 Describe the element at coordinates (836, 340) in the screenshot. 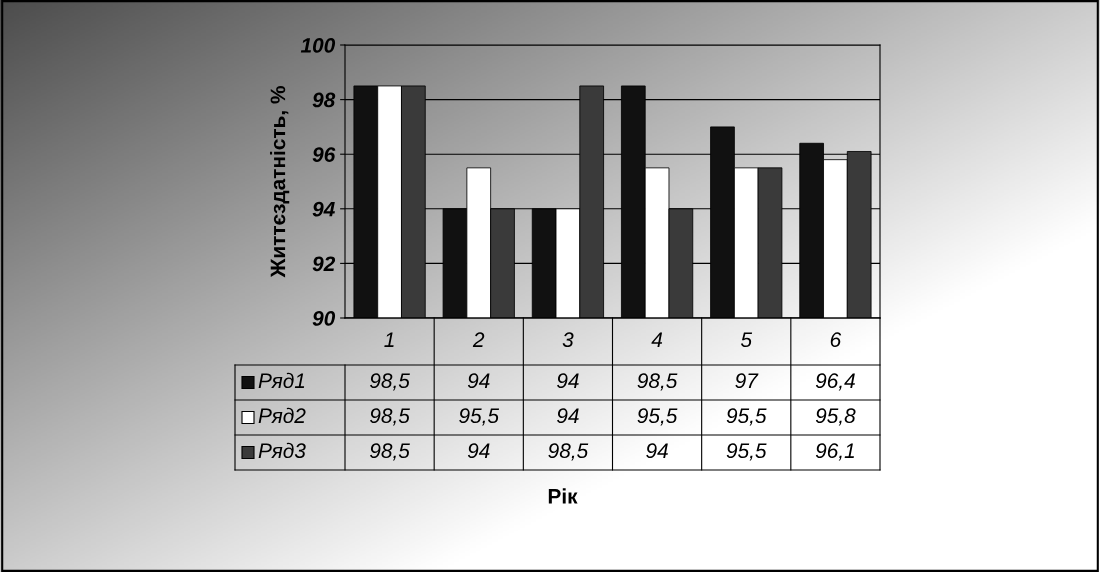

I see `x-tick-label: 6` at that location.